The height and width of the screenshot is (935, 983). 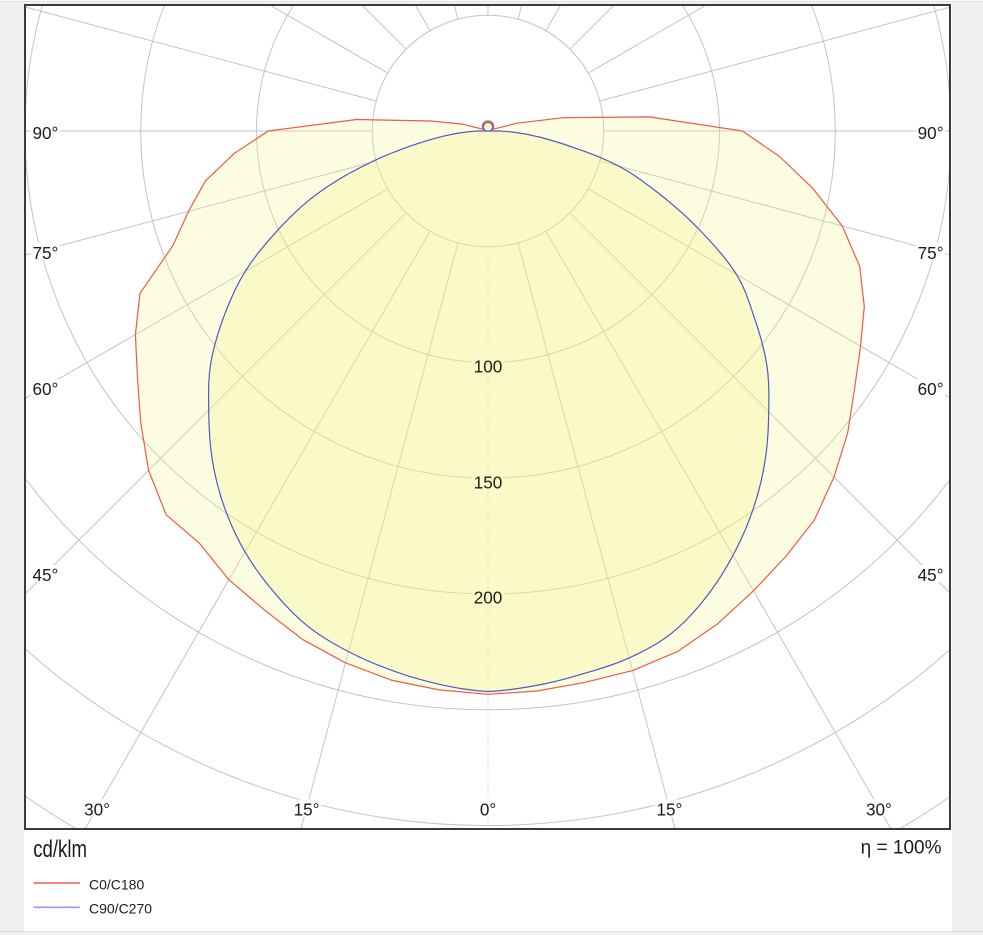 What do you see at coordinates (120, 908) in the screenshot?
I see `svg-text: C90/C270` at bounding box center [120, 908].